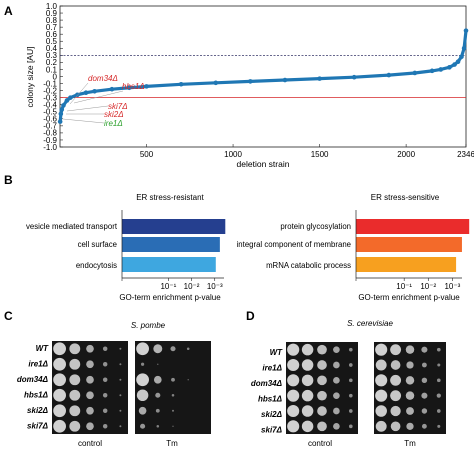  Describe the element at coordinates (320, 154) in the screenshot. I see `x-tick-label: 1500` at that location.